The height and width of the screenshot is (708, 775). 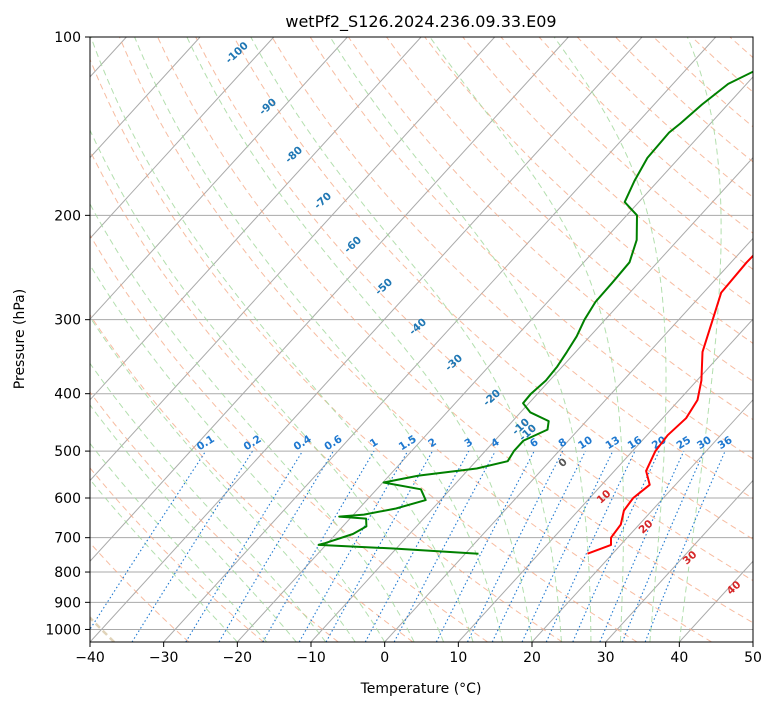 I want to click on mixing-ratio-label: 10, so click(x=585, y=443).